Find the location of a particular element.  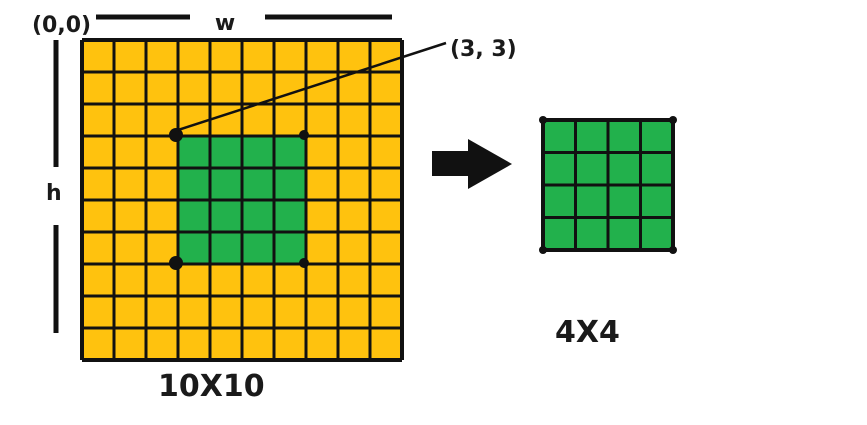

small-grid-4x4 is located at coordinates (608, 185).